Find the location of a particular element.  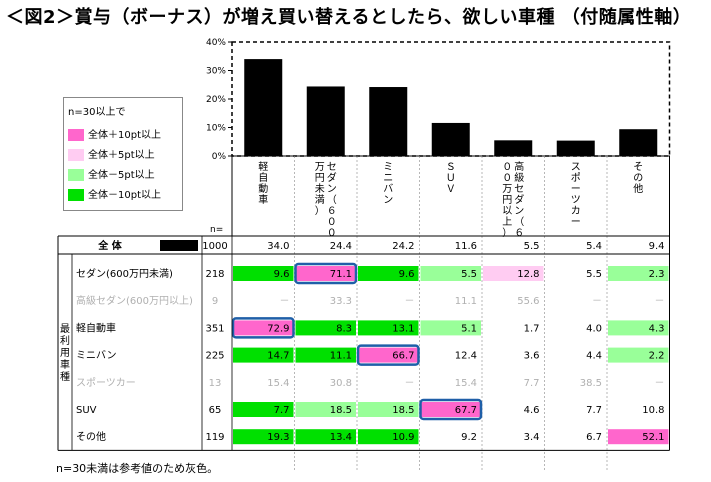

row-label: セダン(600万円未満) is located at coordinates (124, 273).